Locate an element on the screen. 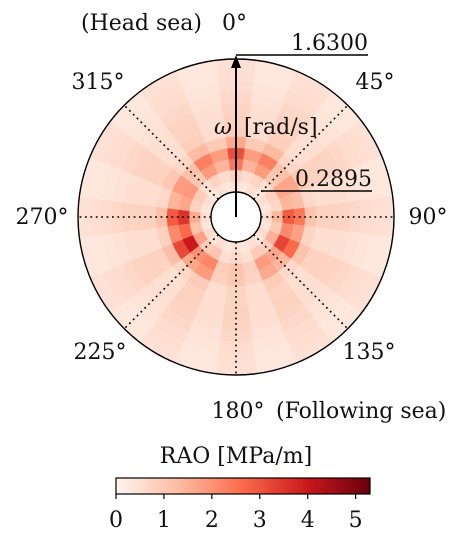 Image resolution: width=457 pixels, height=535 pixels. radial-axis-label: ω [rad/s] is located at coordinates (266, 127).